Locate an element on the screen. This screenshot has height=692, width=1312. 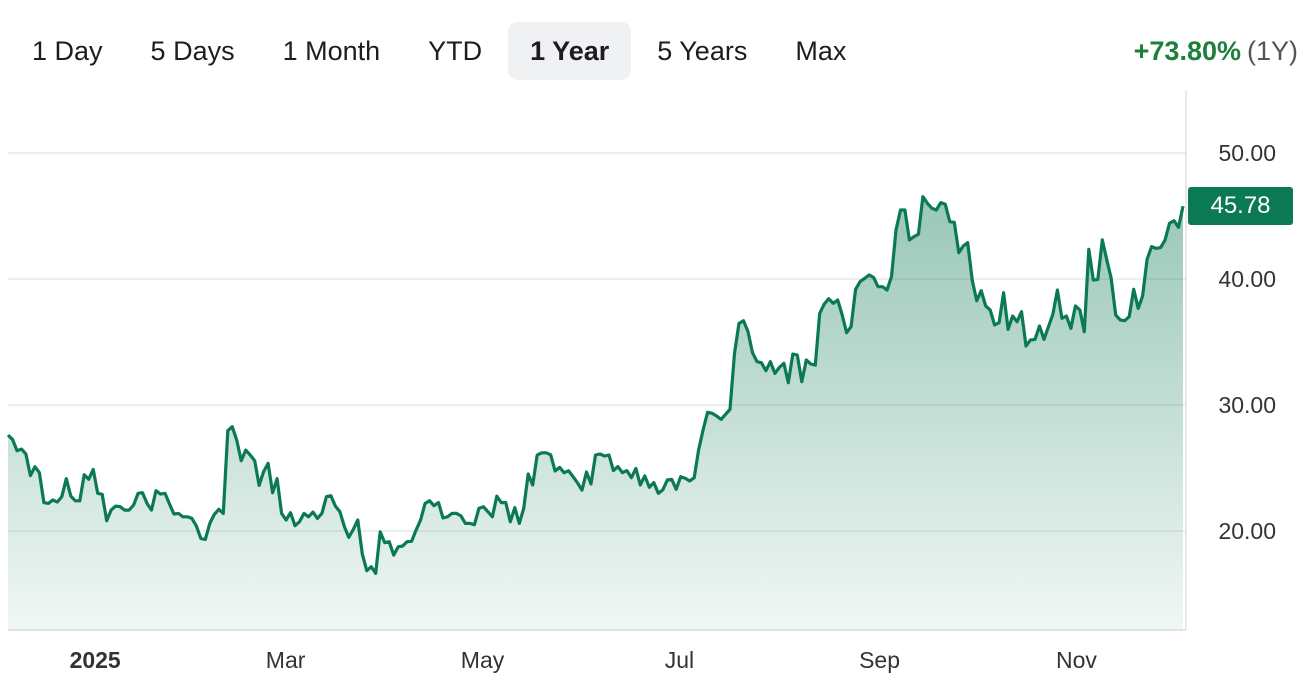
x-tick-label: Mar is located at coordinates (286, 660).